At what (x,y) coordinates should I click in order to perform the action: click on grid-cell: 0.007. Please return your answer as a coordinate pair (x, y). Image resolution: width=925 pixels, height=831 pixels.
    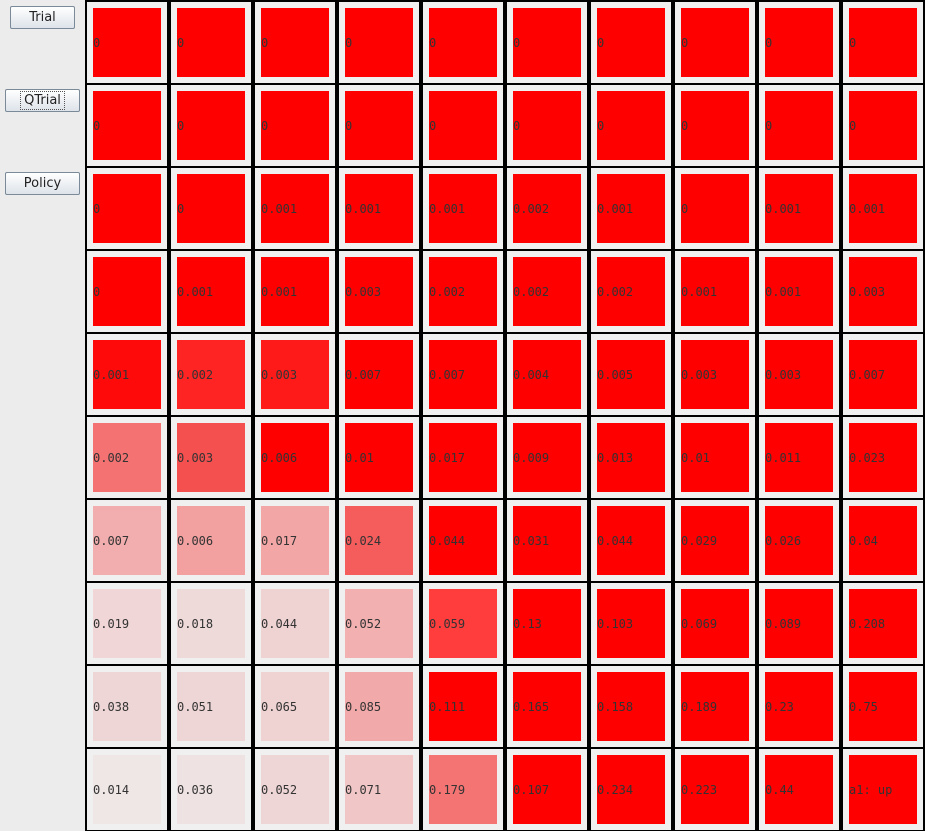
    Looking at the image, I should click on (883, 374).